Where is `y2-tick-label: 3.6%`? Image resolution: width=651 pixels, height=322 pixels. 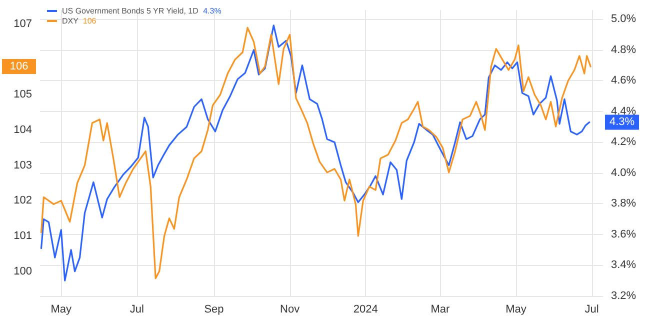 y2-tick-label: 3.6% is located at coordinates (623, 234).